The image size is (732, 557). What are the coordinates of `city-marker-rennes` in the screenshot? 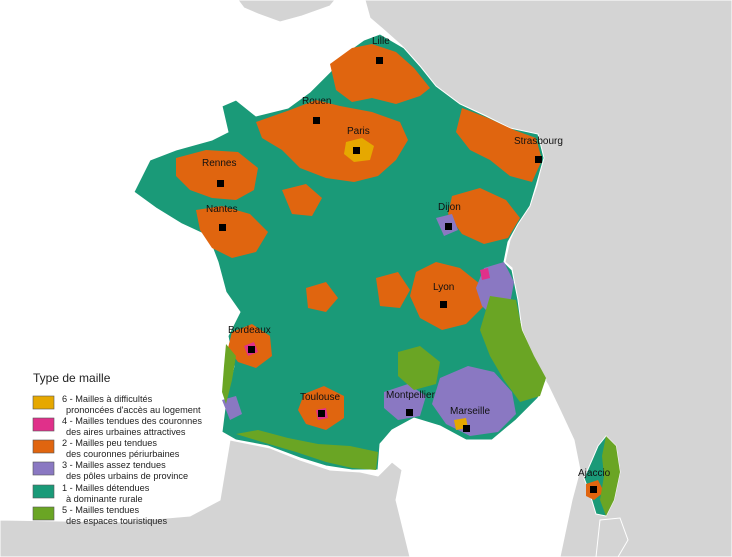 It's located at (220, 183).